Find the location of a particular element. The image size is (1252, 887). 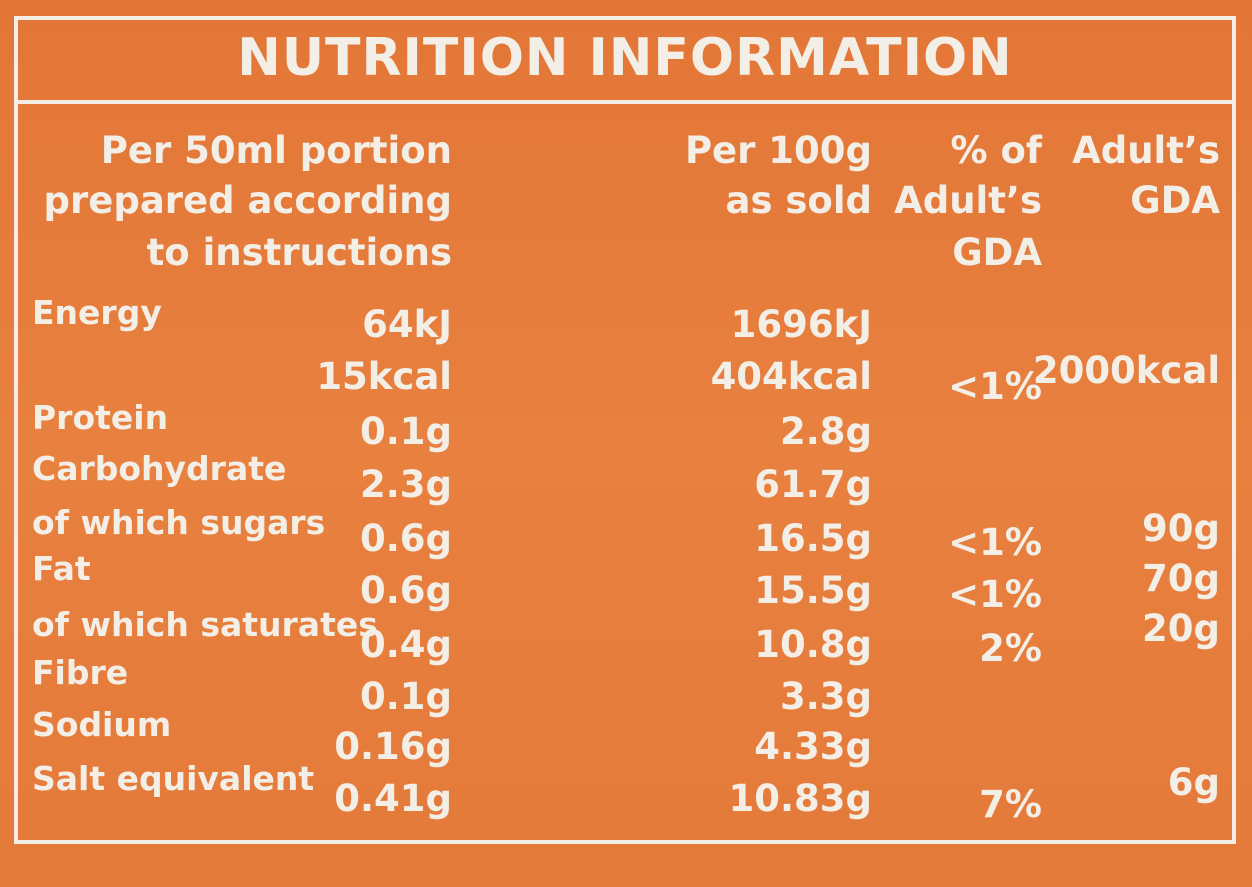

header-pct-line3: GDA is located at coordinates (997, 252).